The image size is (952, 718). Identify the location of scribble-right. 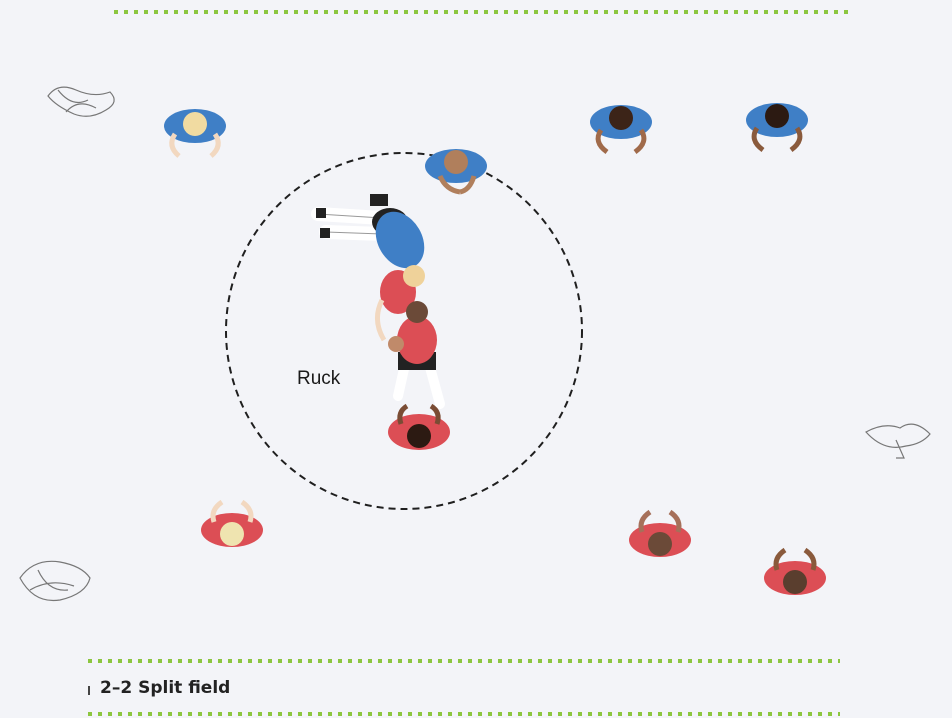
(898, 441).